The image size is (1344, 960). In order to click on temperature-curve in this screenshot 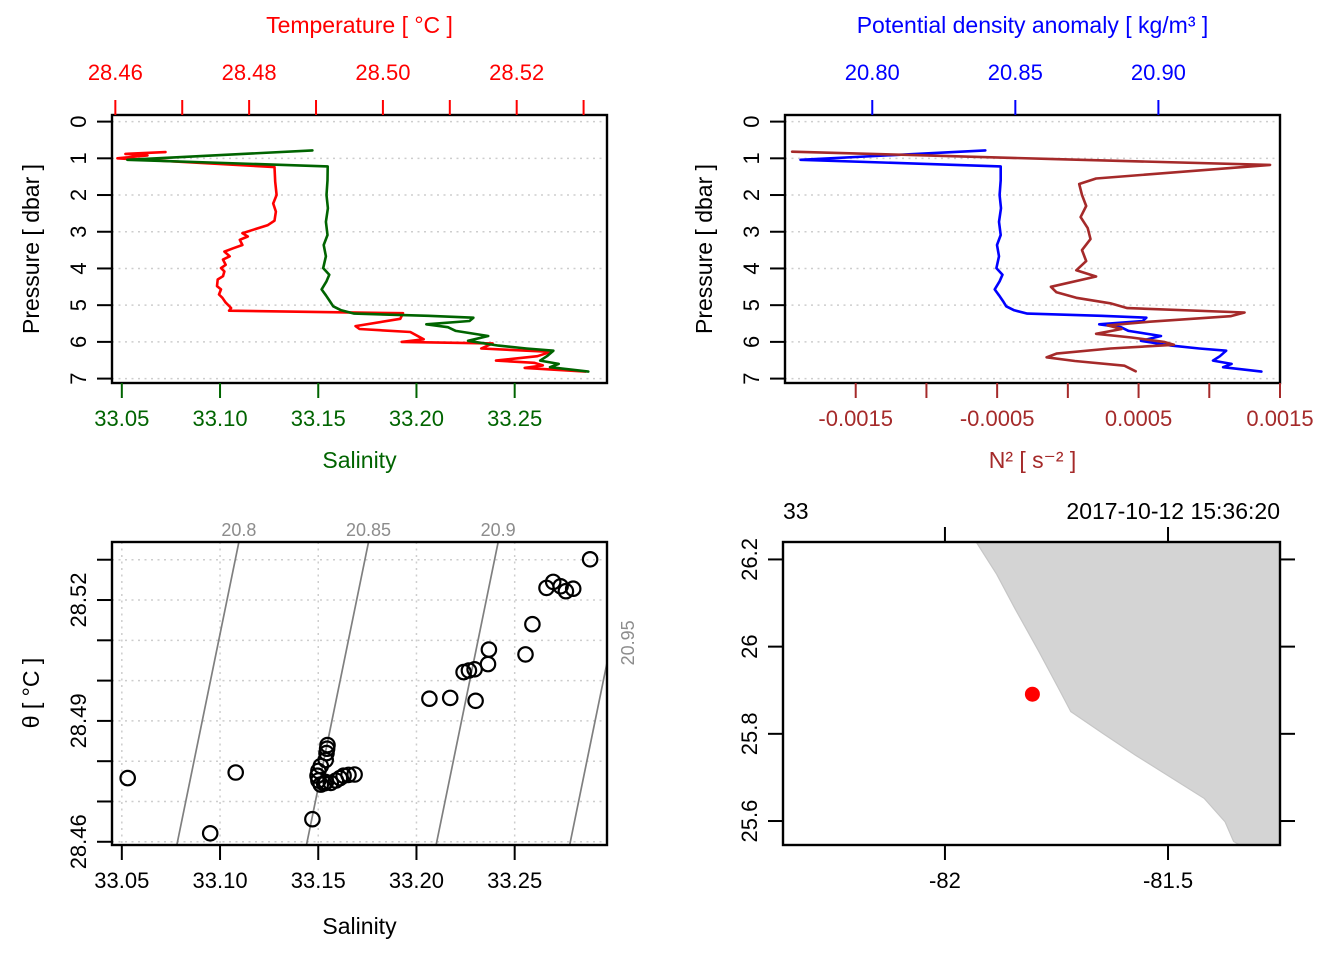, I will do `click(351, 261)`.